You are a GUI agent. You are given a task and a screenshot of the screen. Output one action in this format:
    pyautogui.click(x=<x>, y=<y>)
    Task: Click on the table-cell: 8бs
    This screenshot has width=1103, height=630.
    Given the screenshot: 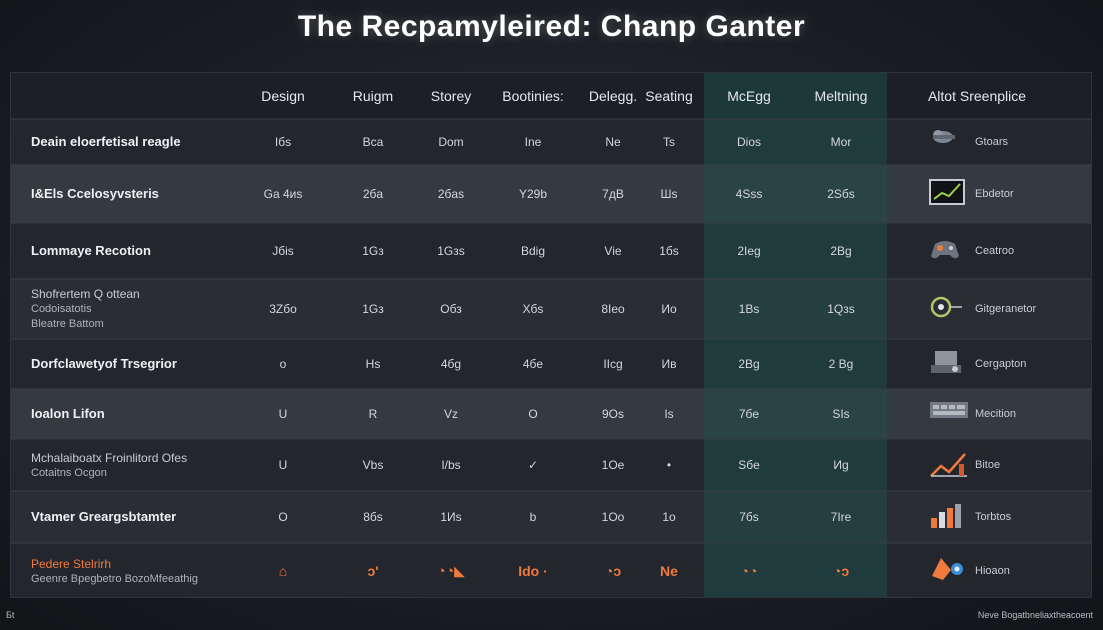 What is the action you would take?
    pyautogui.click(x=373, y=517)
    